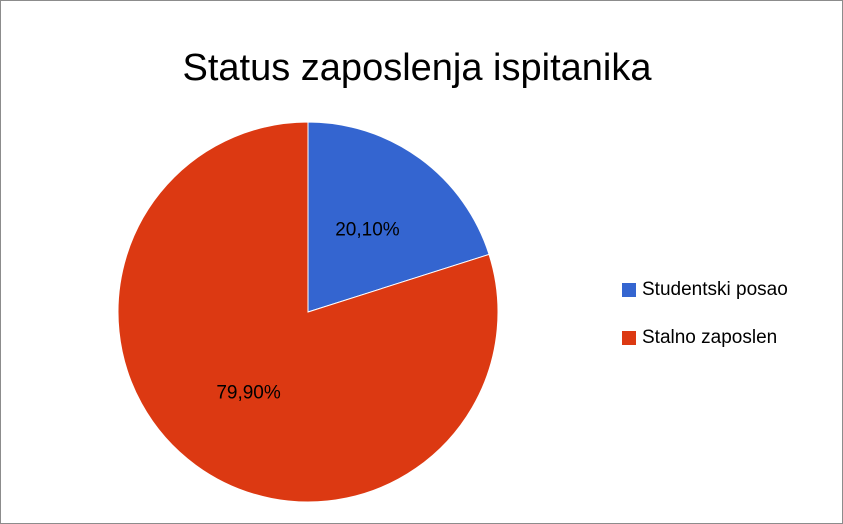 This screenshot has height=524, width=843. Describe the element at coordinates (248, 392) in the screenshot. I see `data-label: 79,90%` at that location.